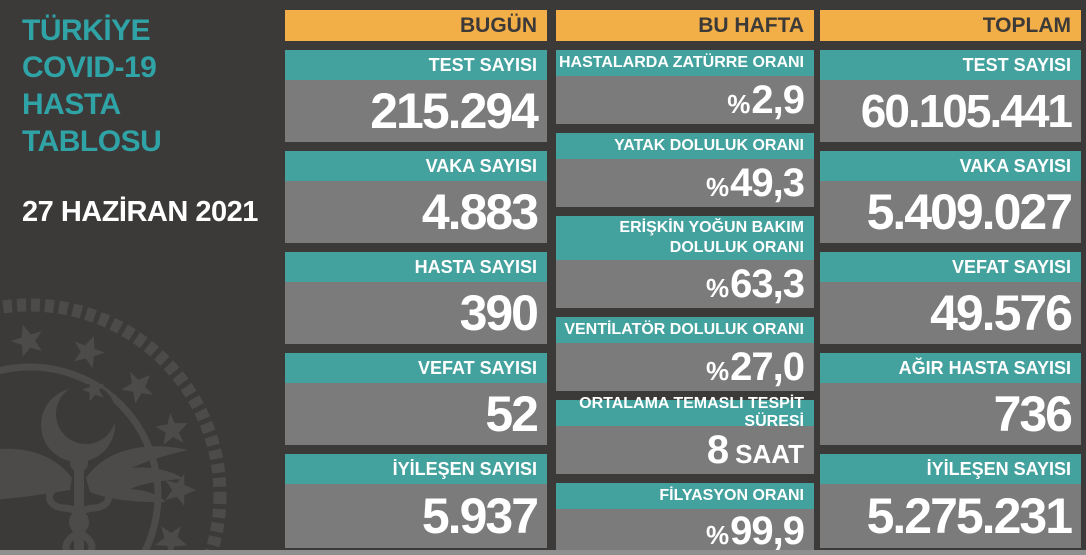  I want to click on stat-card-agir-hasta-sayisi: AĞIR HASTA SAYISI 736, so click(950, 399).